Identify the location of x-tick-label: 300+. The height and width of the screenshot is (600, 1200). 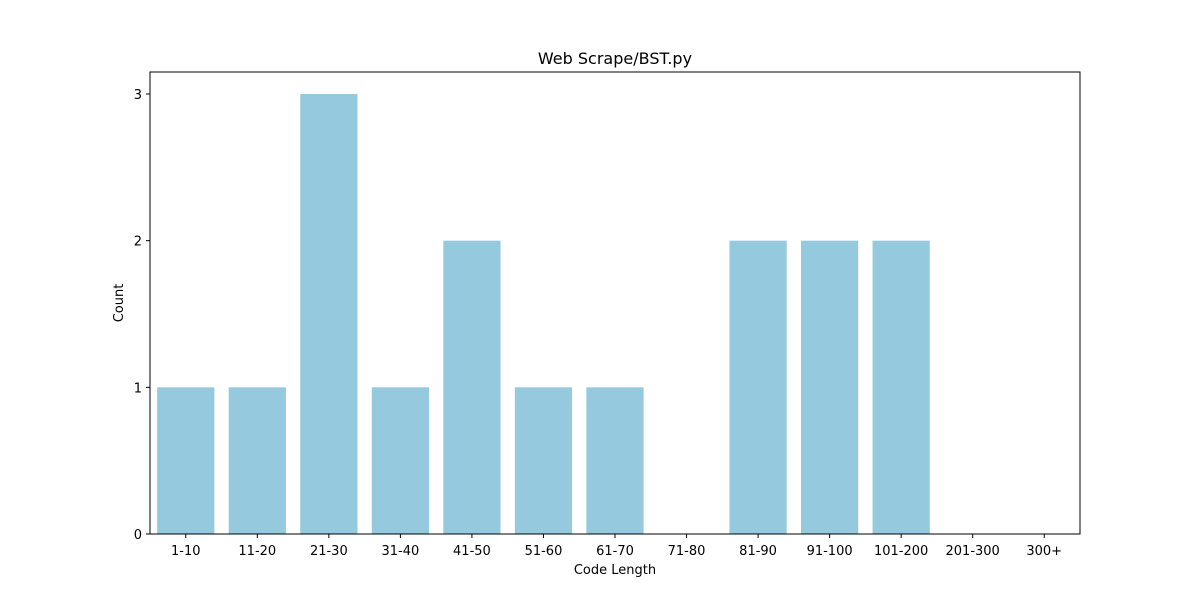
(1044, 551).